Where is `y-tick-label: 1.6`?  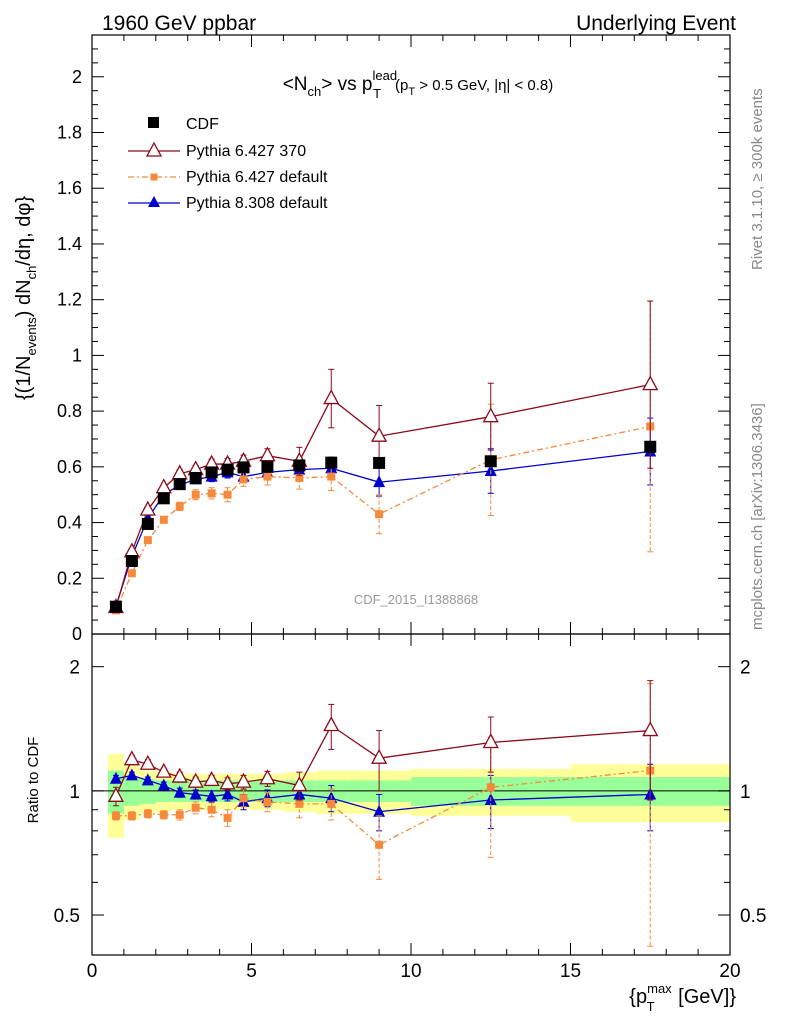 y-tick-label: 1.6 is located at coordinates (69, 188).